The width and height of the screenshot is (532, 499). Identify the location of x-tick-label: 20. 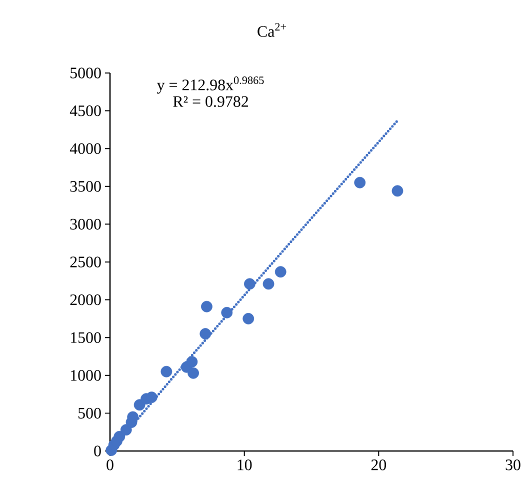
(378, 465).